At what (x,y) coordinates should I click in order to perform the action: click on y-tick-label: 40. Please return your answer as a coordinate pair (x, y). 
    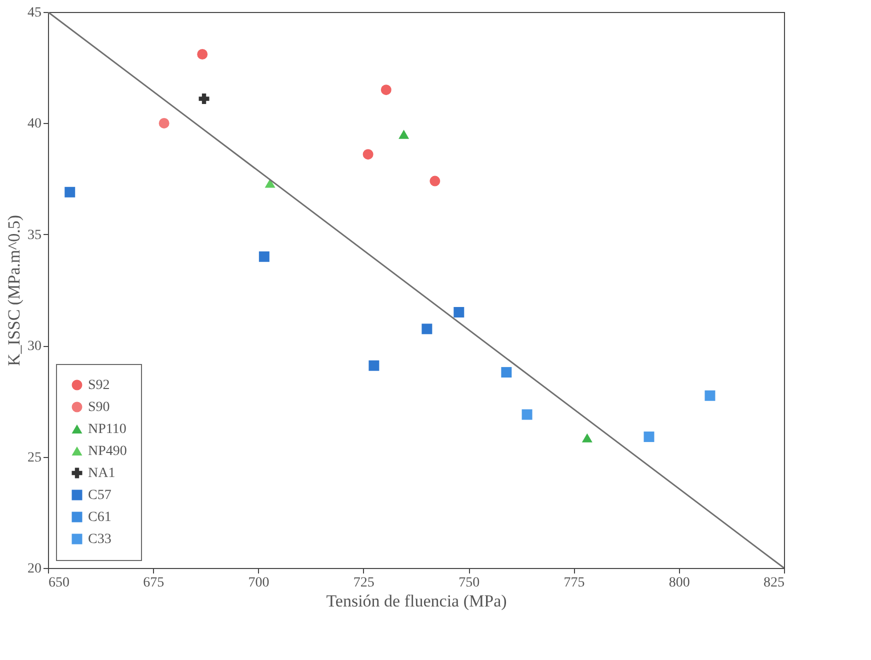
    Looking at the image, I should click on (35, 124).